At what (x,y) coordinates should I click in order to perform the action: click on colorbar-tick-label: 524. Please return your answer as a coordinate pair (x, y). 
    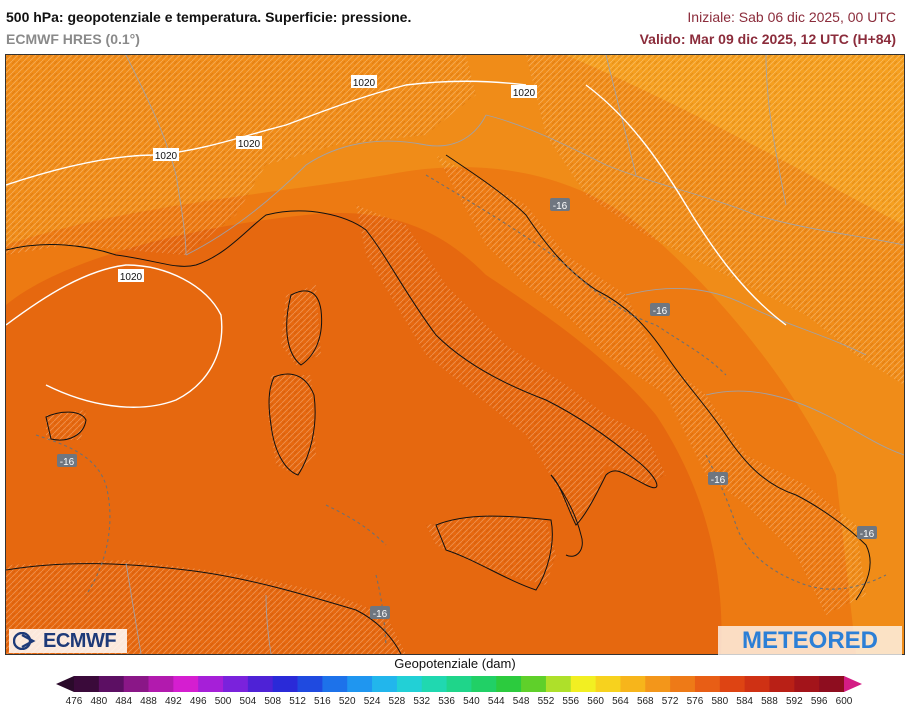
    Looking at the image, I should click on (372, 701).